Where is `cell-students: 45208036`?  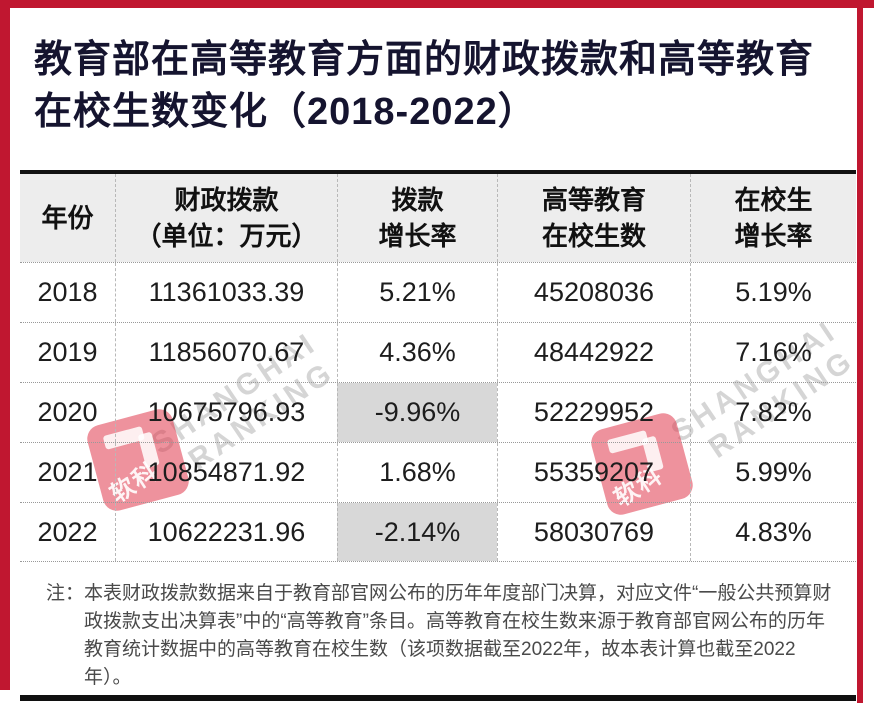
cell-students: 45208036 is located at coordinates (593, 292).